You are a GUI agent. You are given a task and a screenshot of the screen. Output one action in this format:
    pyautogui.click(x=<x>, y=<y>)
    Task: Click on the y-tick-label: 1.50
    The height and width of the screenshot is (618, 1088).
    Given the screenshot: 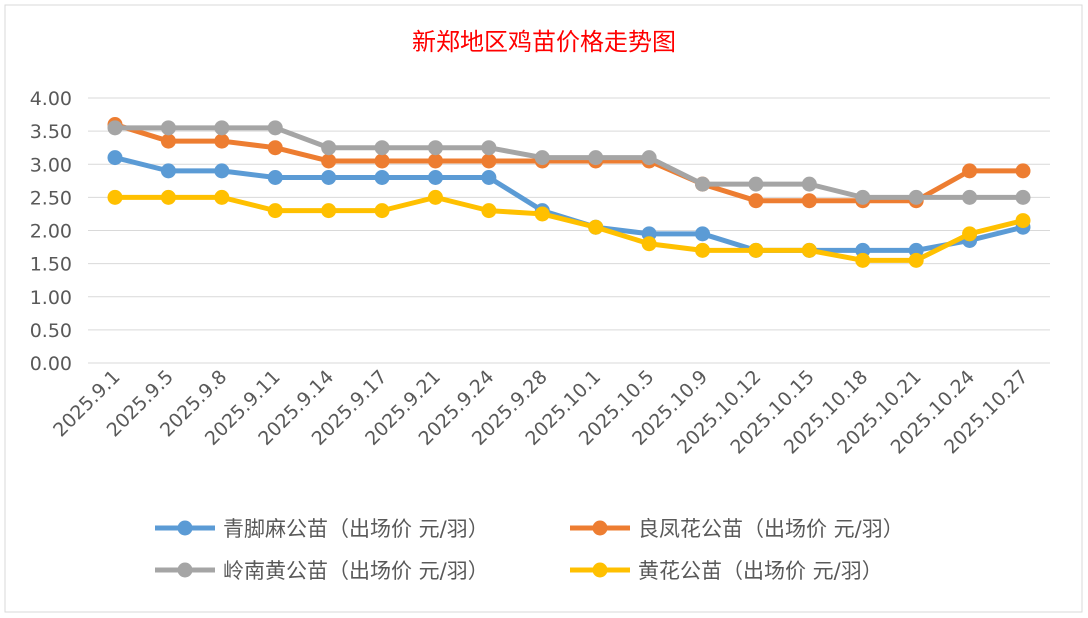 What is the action you would take?
    pyautogui.click(x=51, y=265)
    